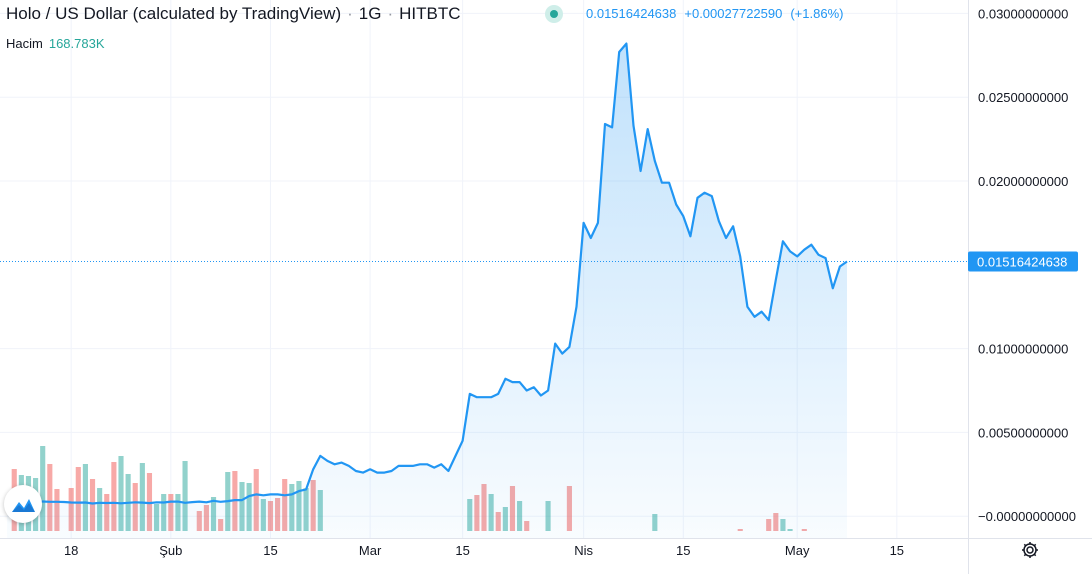  Describe the element at coordinates (430, 13) in the screenshot. I see `exchange-label: HITBTC` at that location.